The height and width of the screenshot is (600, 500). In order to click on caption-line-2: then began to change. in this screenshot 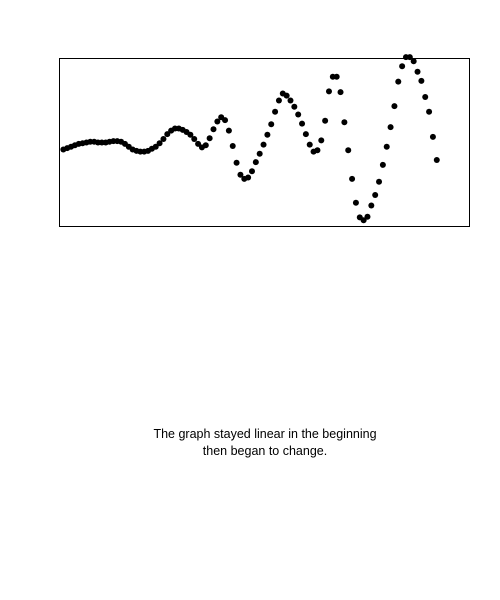, I will do `click(265, 451)`.